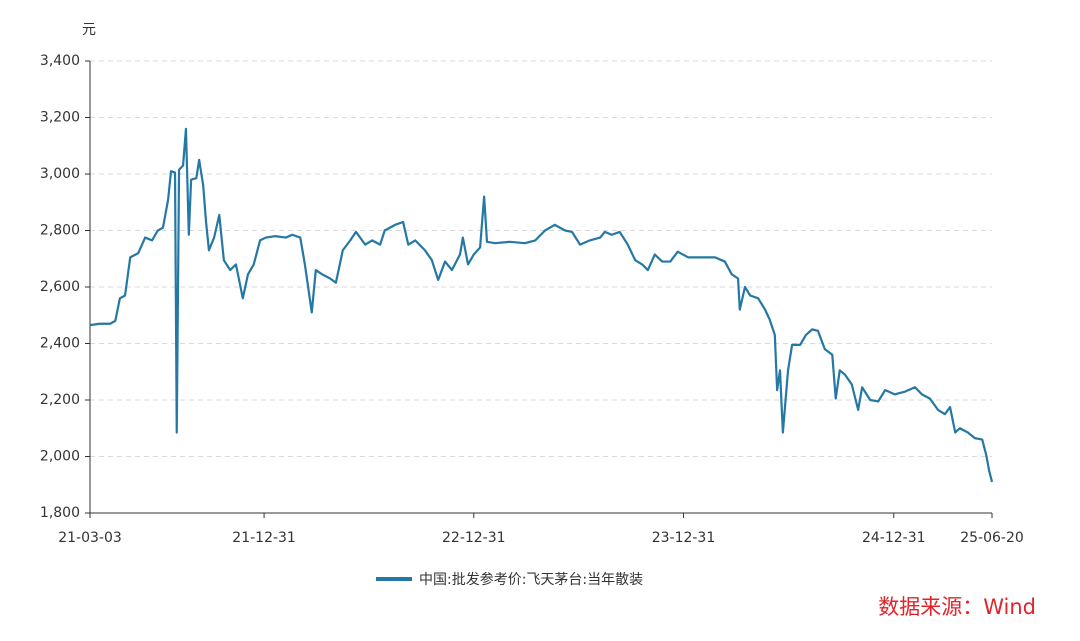 The height and width of the screenshot is (641, 1080). Describe the element at coordinates (992, 538) in the screenshot. I see `x-tick-label: 25-06-20` at that location.